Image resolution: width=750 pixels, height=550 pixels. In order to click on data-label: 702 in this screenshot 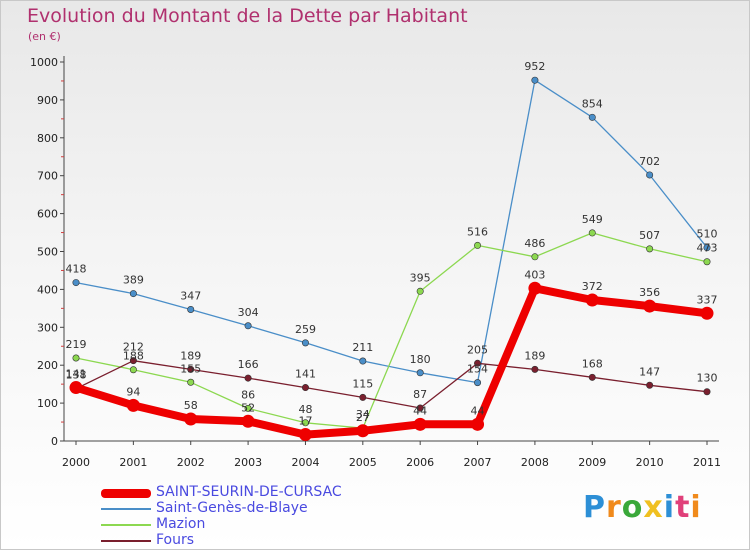, I will do `click(649, 161)`.